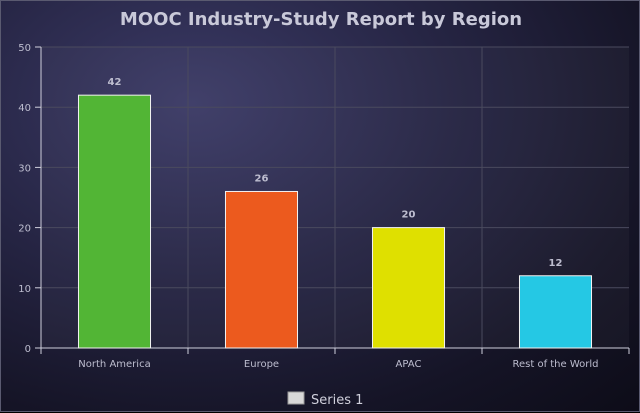 The image size is (640, 413). What do you see at coordinates (409, 215) in the screenshot?
I see `data-label: 20` at bounding box center [409, 215].